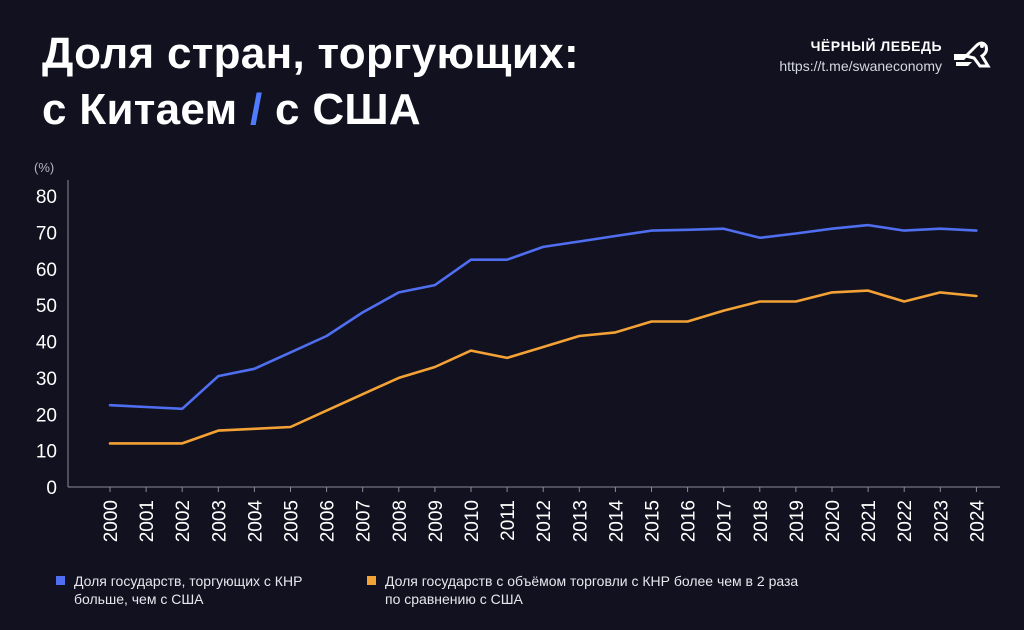 Image resolution: width=1024 pixels, height=630 pixels. What do you see at coordinates (472, 521) in the screenshot?
I see `x-tick-label: 2010` at bounding box center [472, 521].